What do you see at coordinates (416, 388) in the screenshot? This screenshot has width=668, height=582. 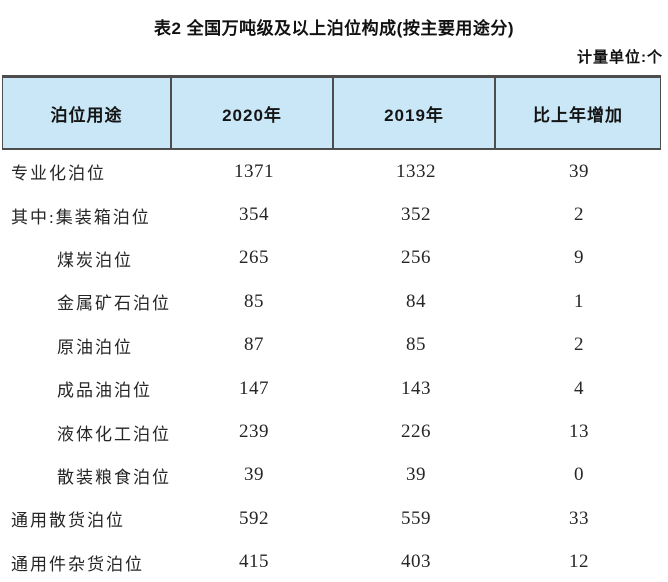 I see `cell-2019: 143` at bounding box center [416, 388].